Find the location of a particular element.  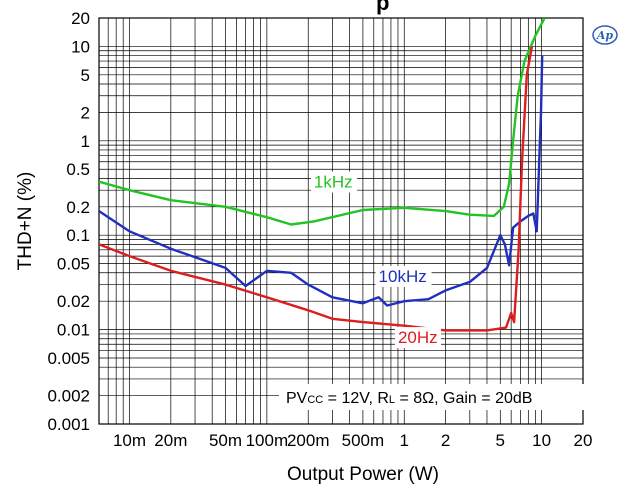

y-tick-label: 0.01 is located at coordinates (73, 330).